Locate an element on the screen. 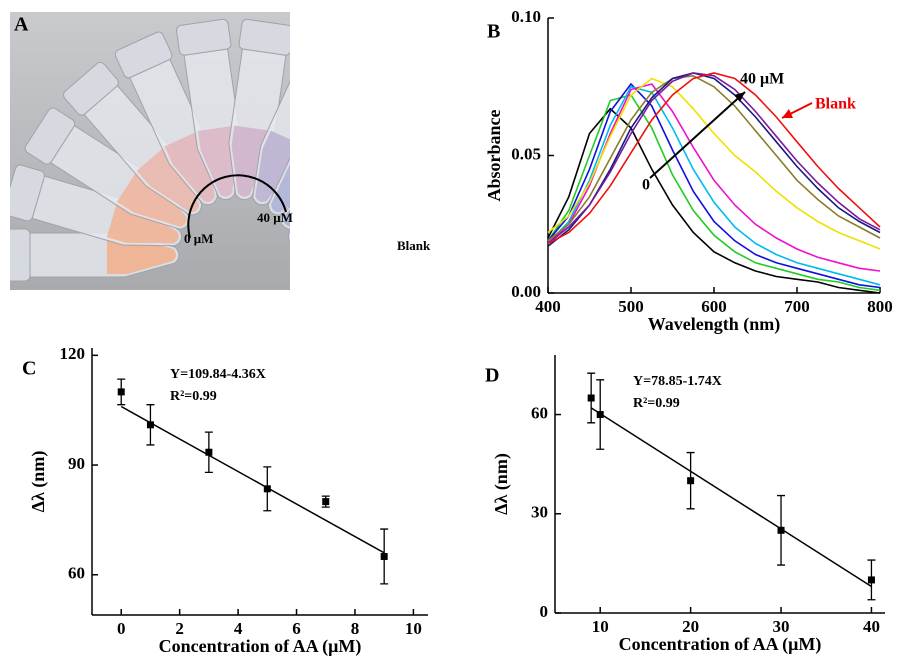 This screenshot has width=907, height=664. panel-label: B is located at coordinates (493, 32).